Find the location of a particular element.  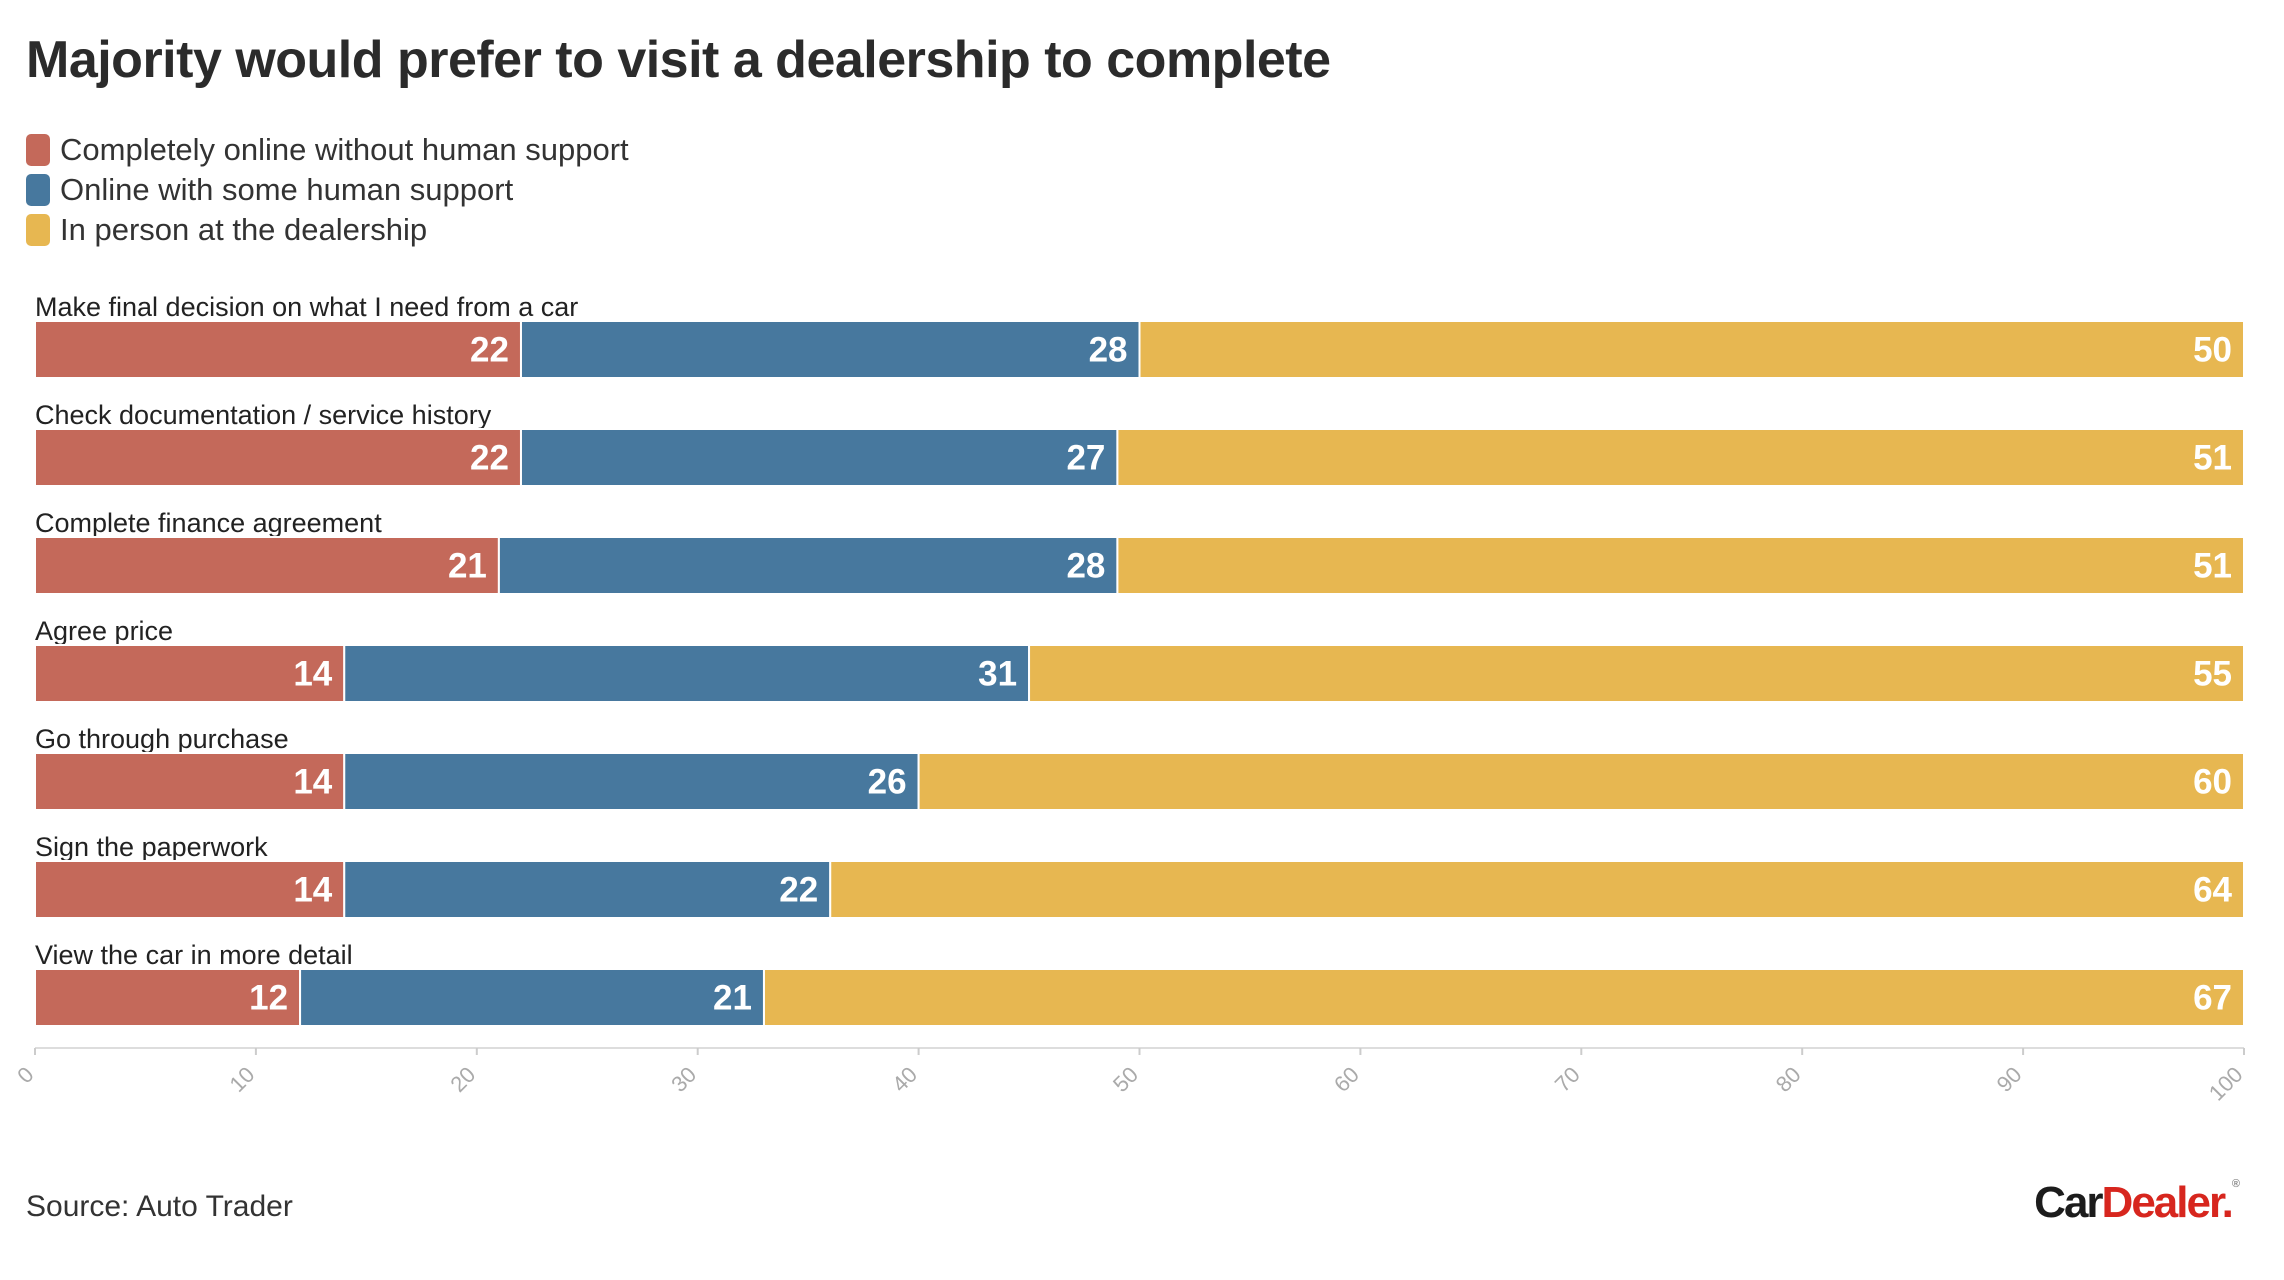

legend-item-online-some-support: Online with some human support is located at coordinates (327, 190).